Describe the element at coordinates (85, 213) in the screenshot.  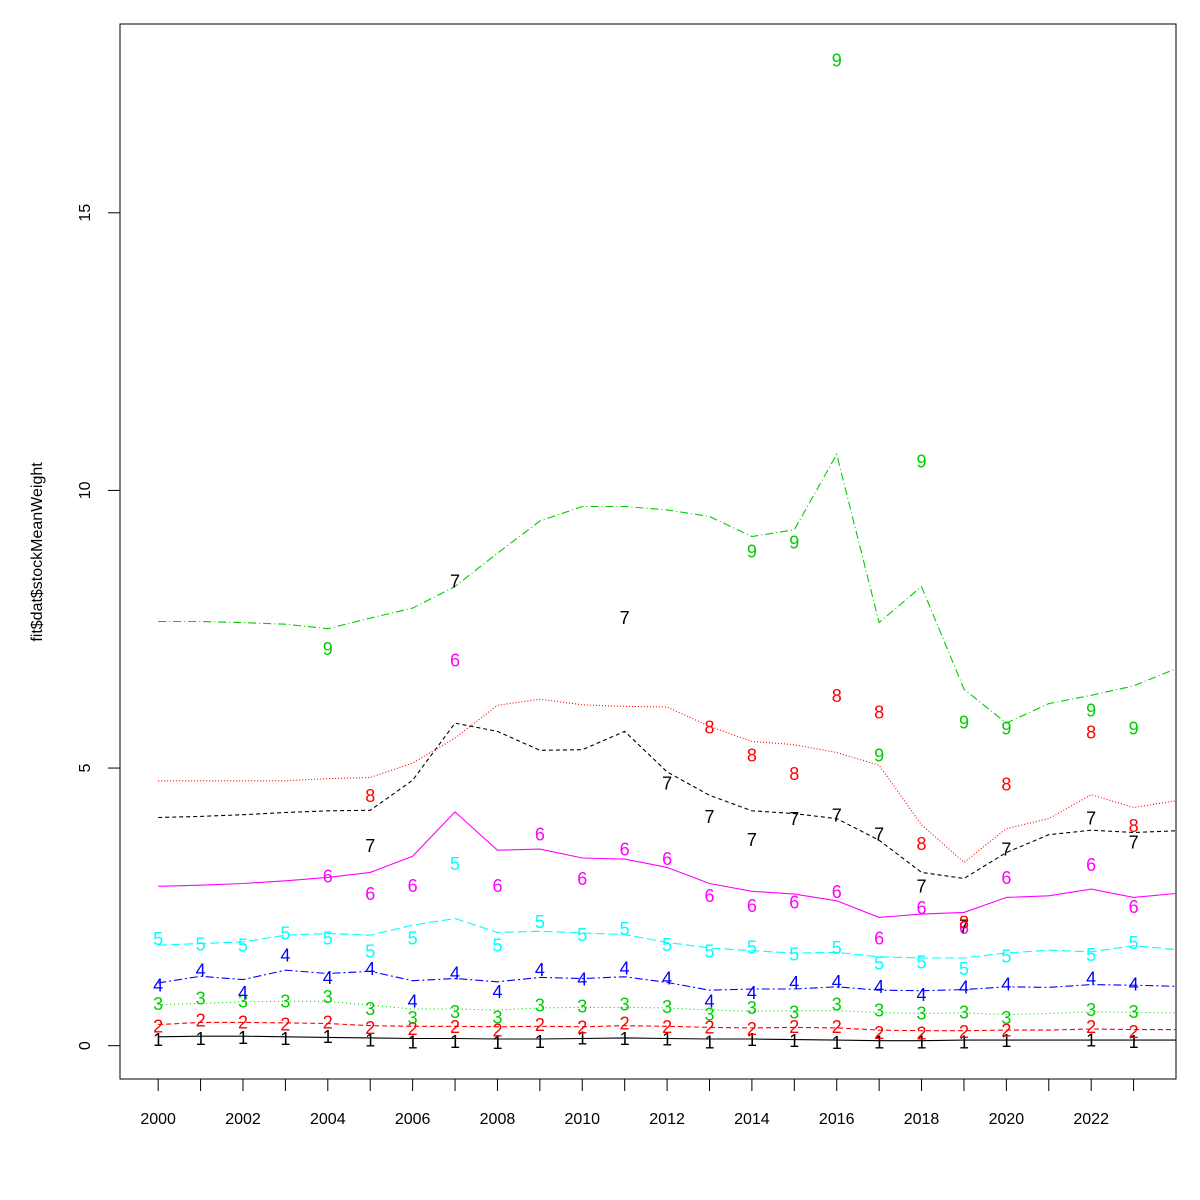
I see `y-tick-label: 15` at that location.